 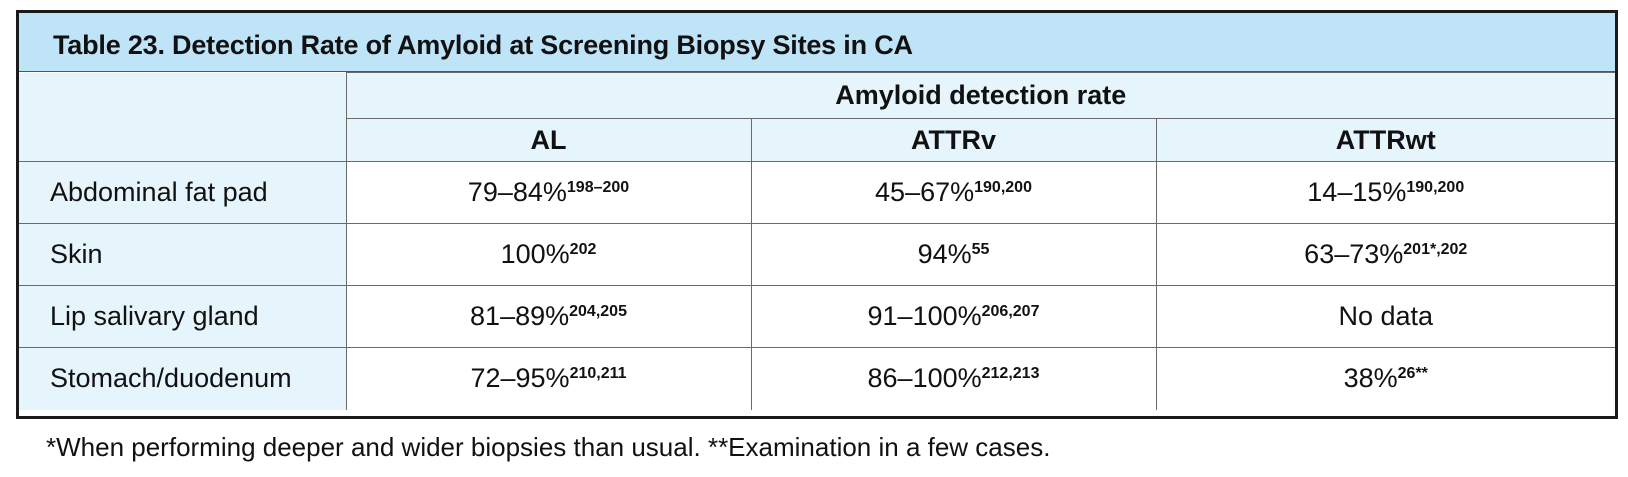 I want to click on table-cell: 86–100%212,213, so click(x=953, y=378).